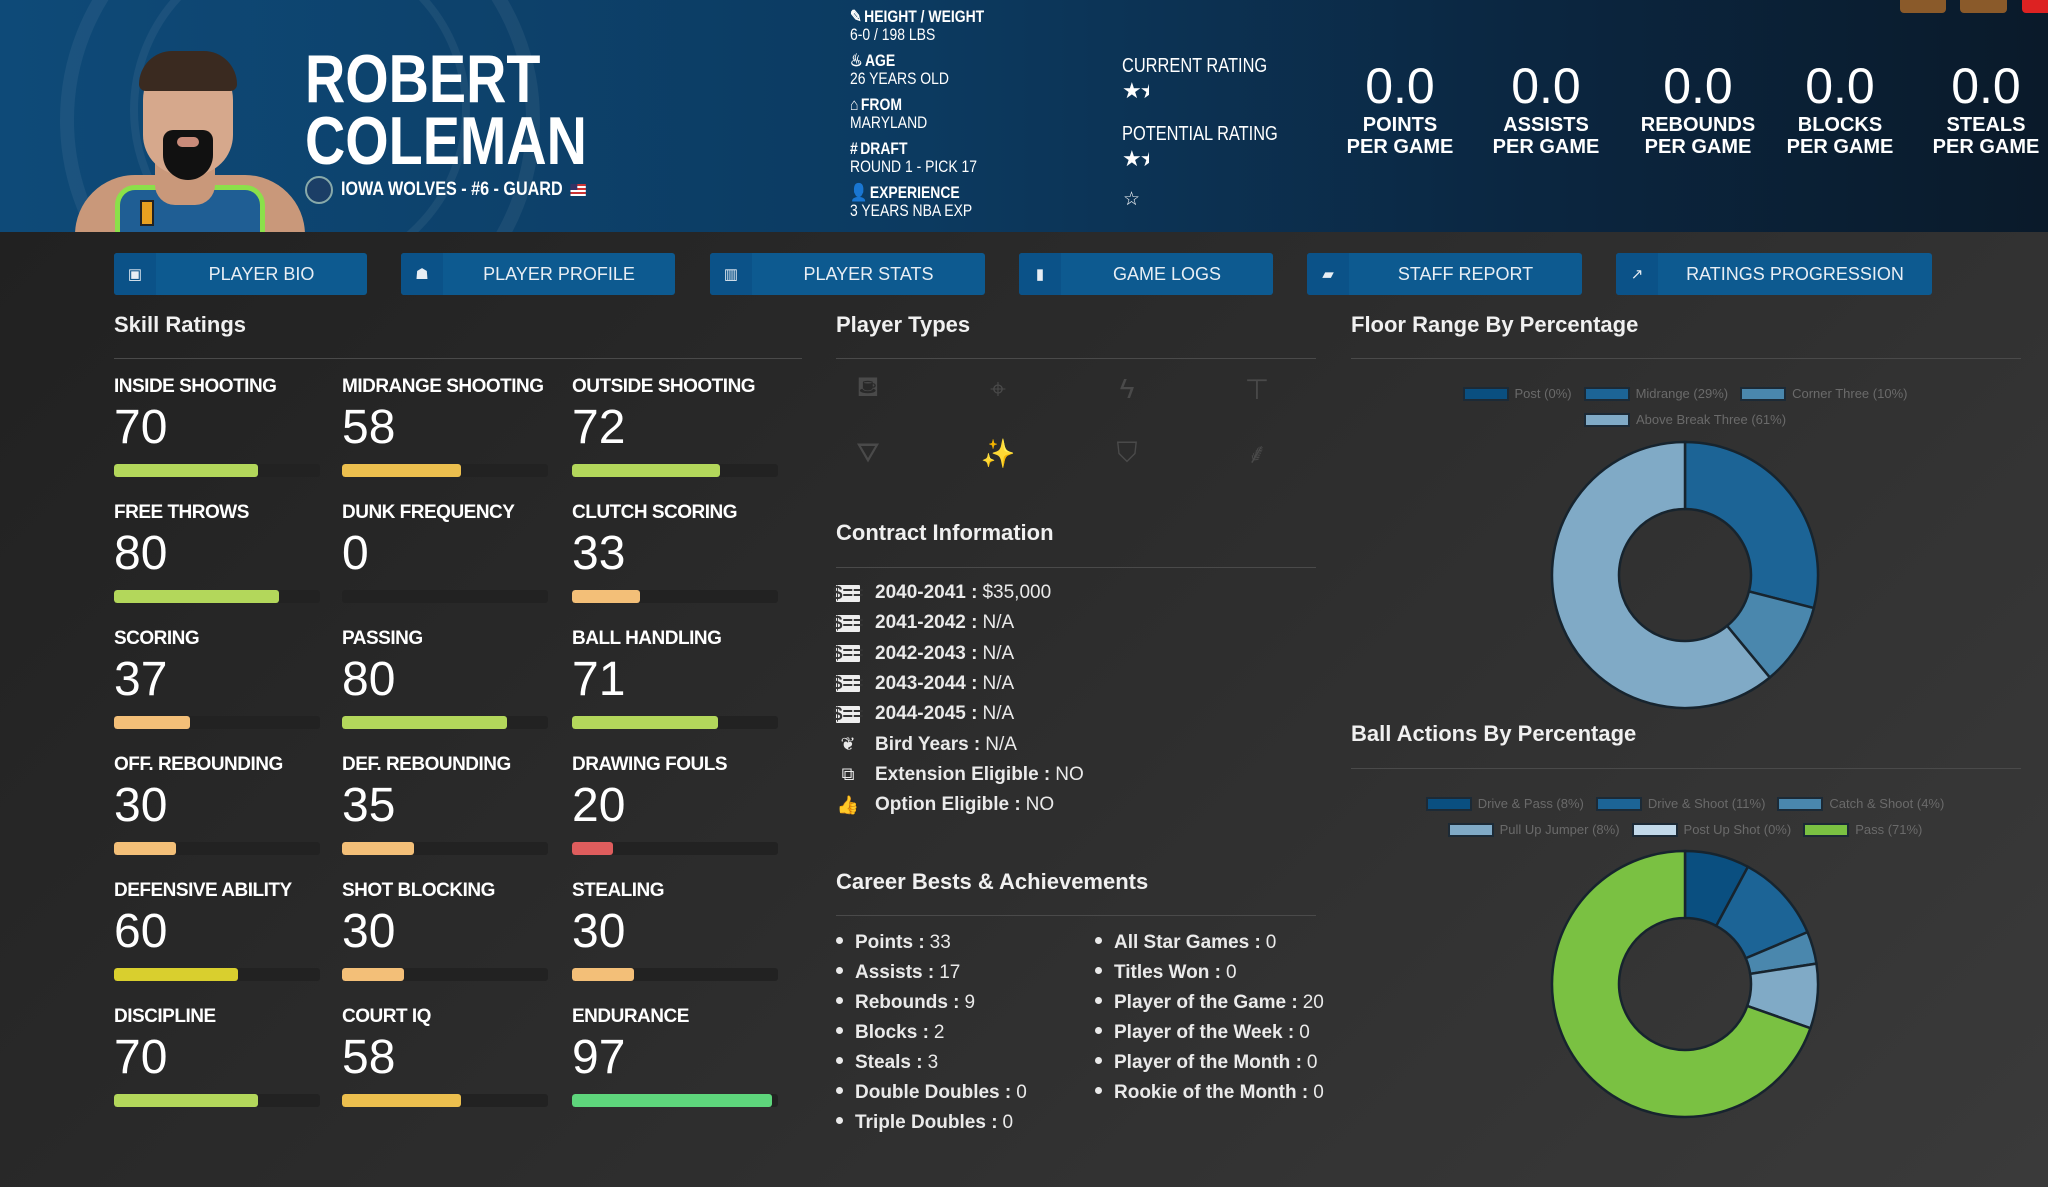 This screenshot has width=2048, height=1187. I want to click on tab-player-bio: ▣ PLAYER BIO, so click(240, 274).